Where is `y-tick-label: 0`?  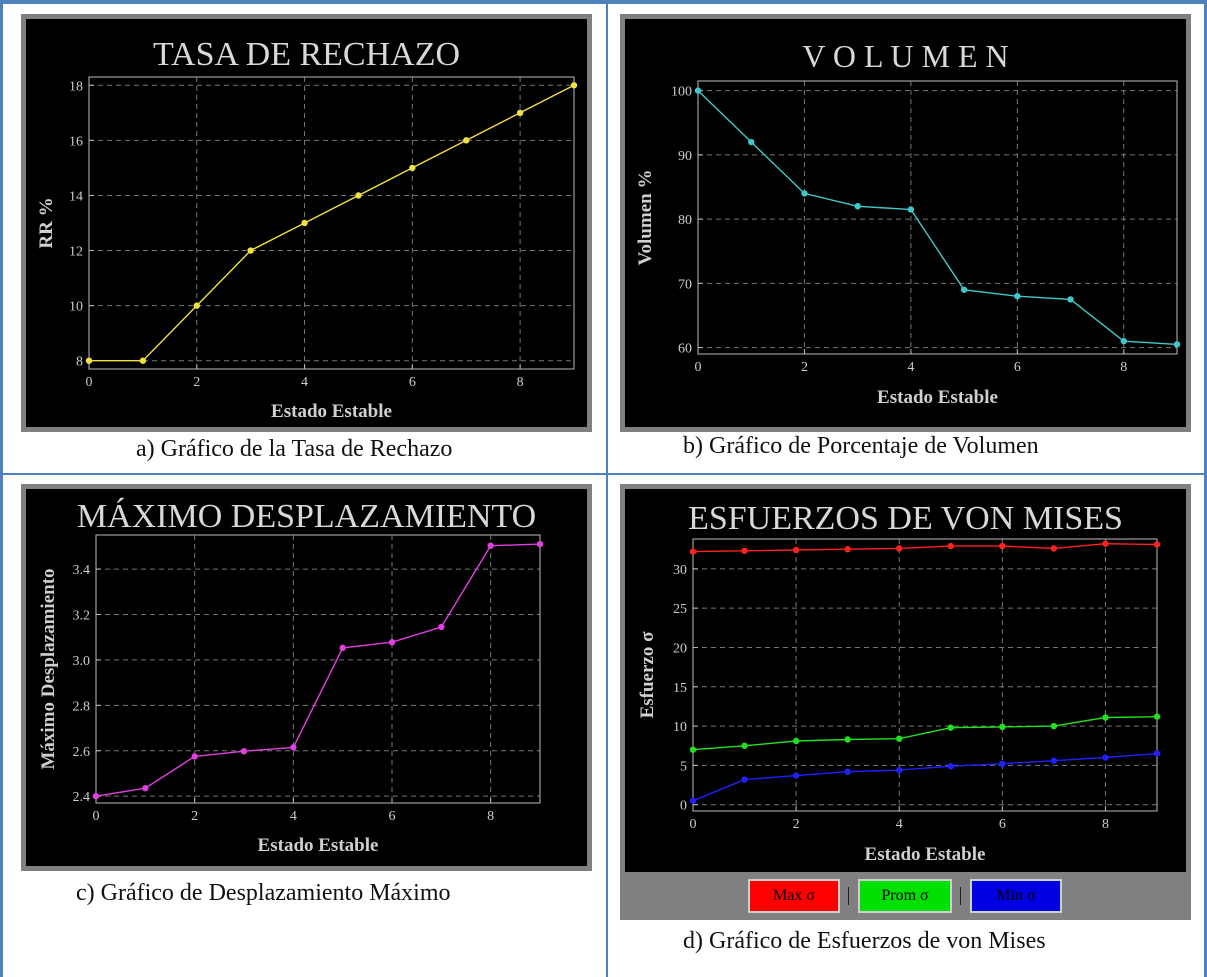
y-tick-label: 0 is located at coordinates (683, 806).